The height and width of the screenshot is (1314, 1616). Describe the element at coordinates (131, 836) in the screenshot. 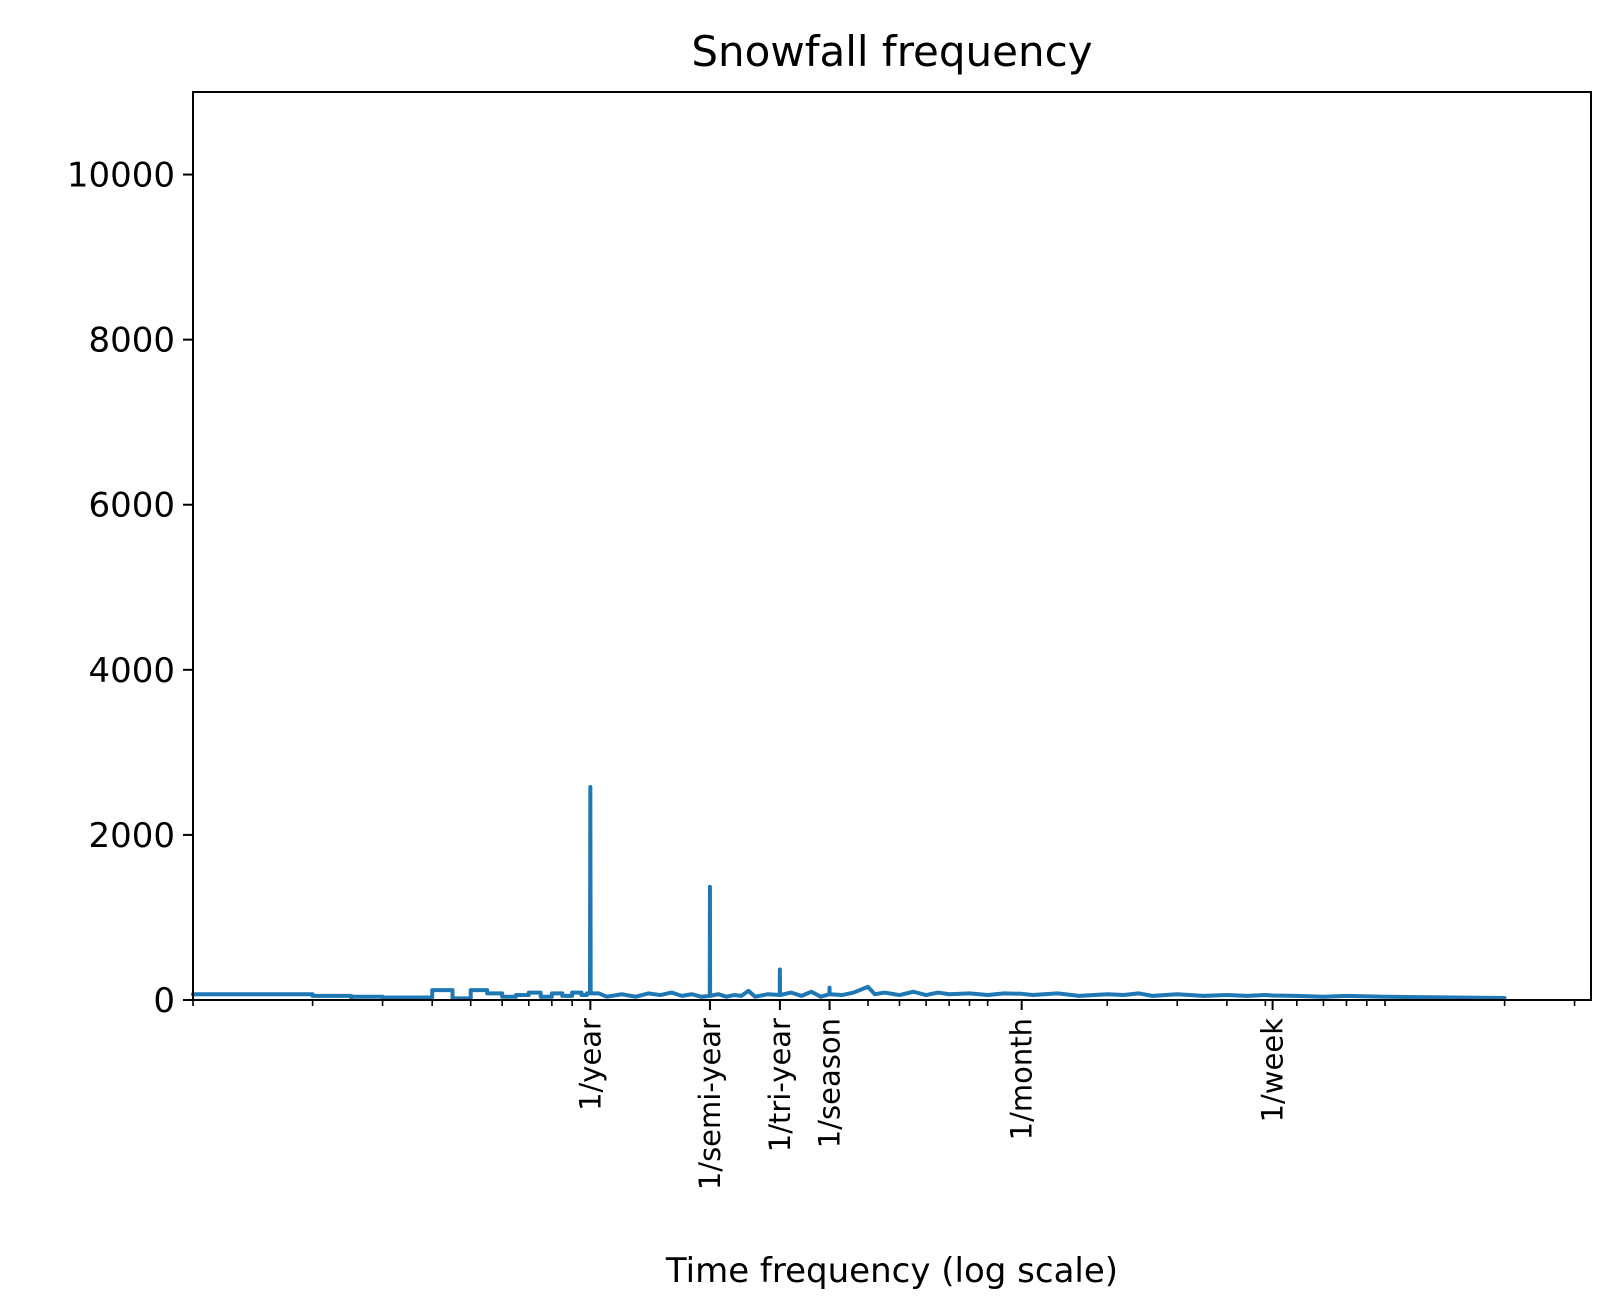

I see `y-tick-label-1: 2000` at that location.